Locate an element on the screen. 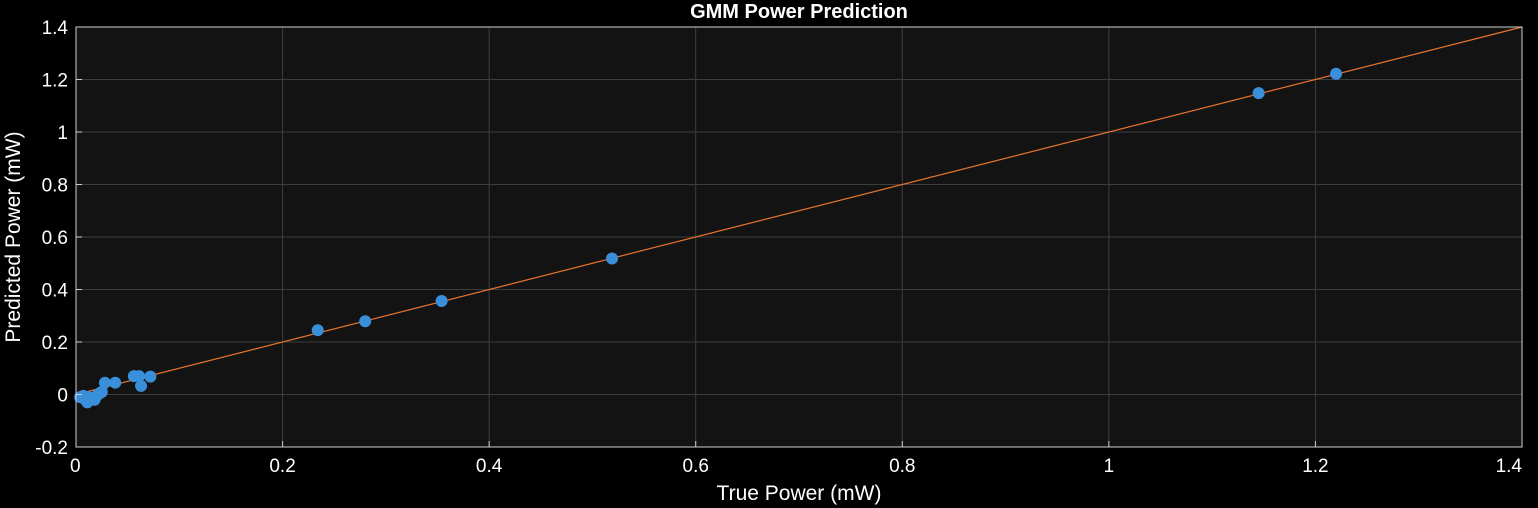  x-tick-label: 0.6 is located at coordinates (696, 466).